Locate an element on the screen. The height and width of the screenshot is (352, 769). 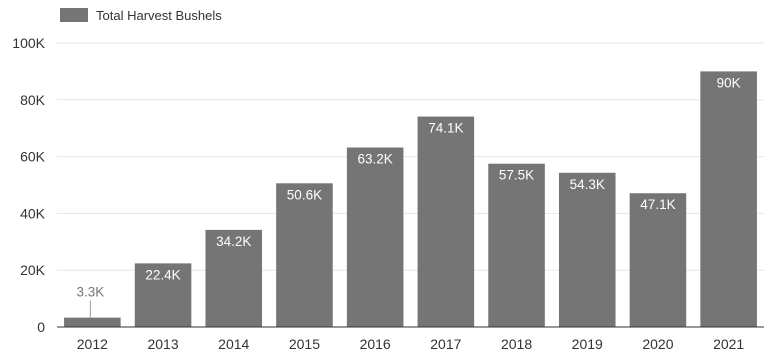
x-tick-label: 2020 is located at coordinates (657, 344).